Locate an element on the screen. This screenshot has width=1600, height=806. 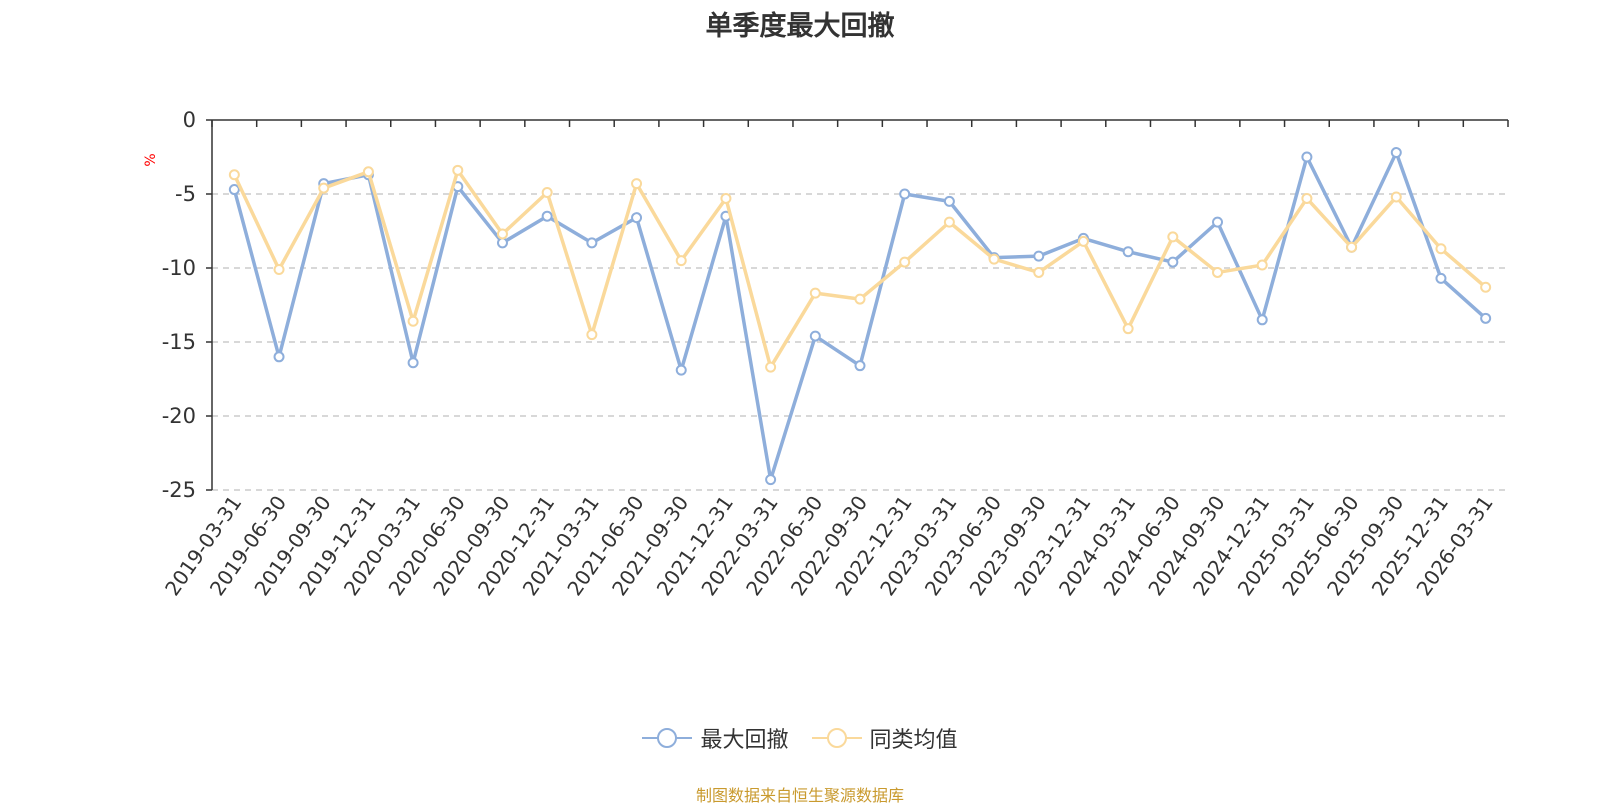
y-tick-label: -15 is located at coordinates (179, 342).